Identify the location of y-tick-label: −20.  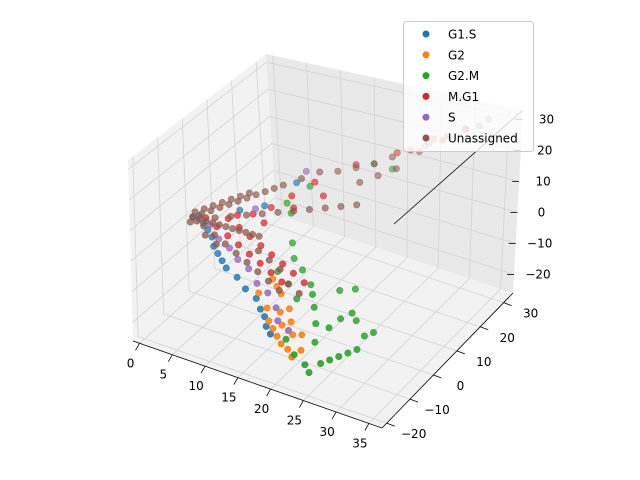
(413, 434).